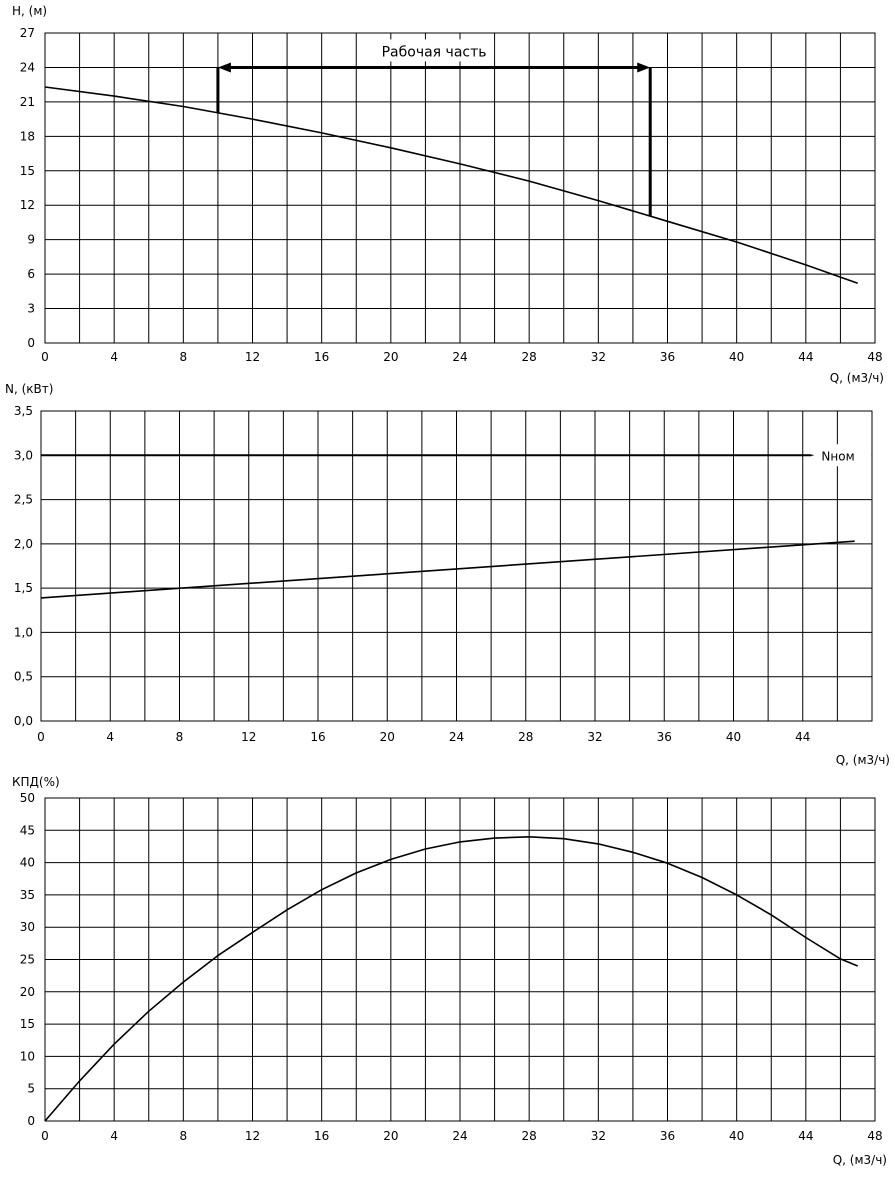 This screenshot has width=895, height=1182. Describe the element at coordinates (27, 33) in the screenshot. I see `head-y-tick-label: 27` at that location.